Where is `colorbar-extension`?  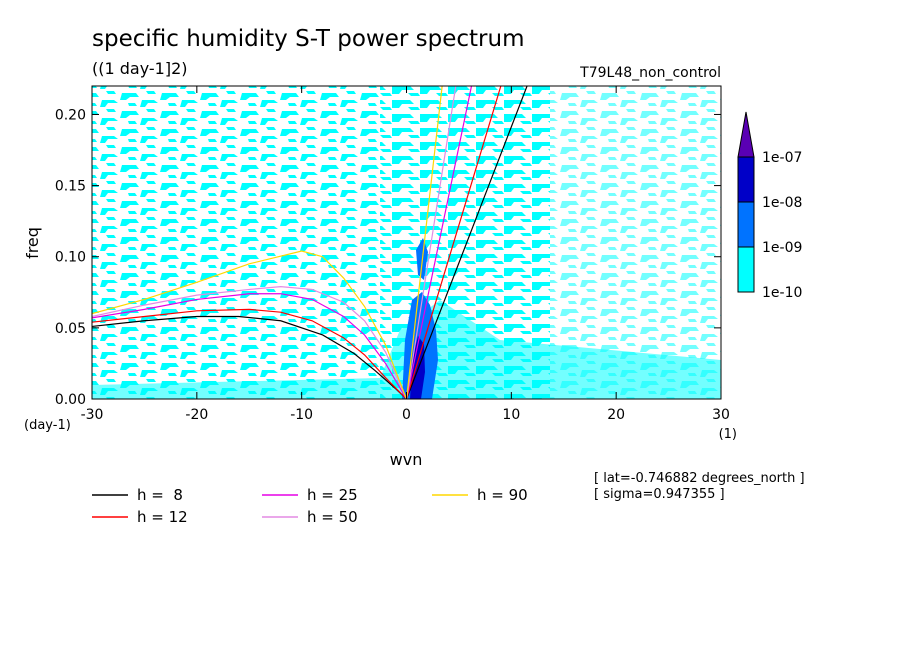 colorbar-extension is located at coordinates (746, 134).